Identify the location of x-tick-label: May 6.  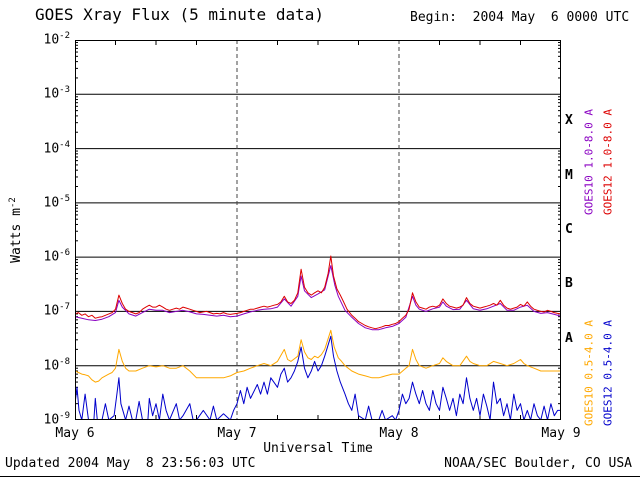
(75, 433).